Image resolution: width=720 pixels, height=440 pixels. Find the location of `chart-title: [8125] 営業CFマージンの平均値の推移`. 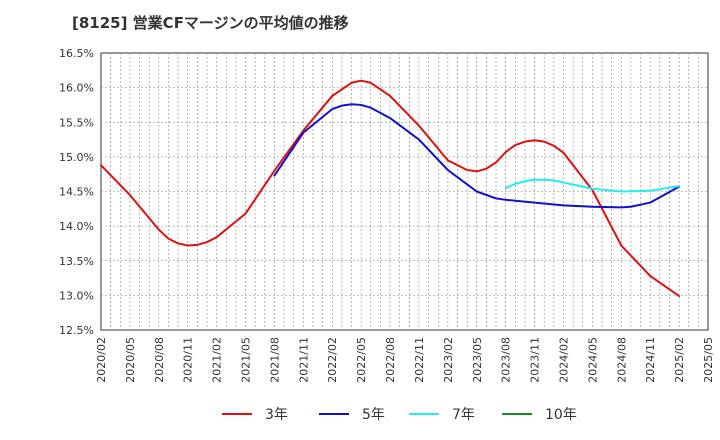

chart-title: [8125] 営業CFマージンの平均値の推移 is located at coordinates (210, 23).